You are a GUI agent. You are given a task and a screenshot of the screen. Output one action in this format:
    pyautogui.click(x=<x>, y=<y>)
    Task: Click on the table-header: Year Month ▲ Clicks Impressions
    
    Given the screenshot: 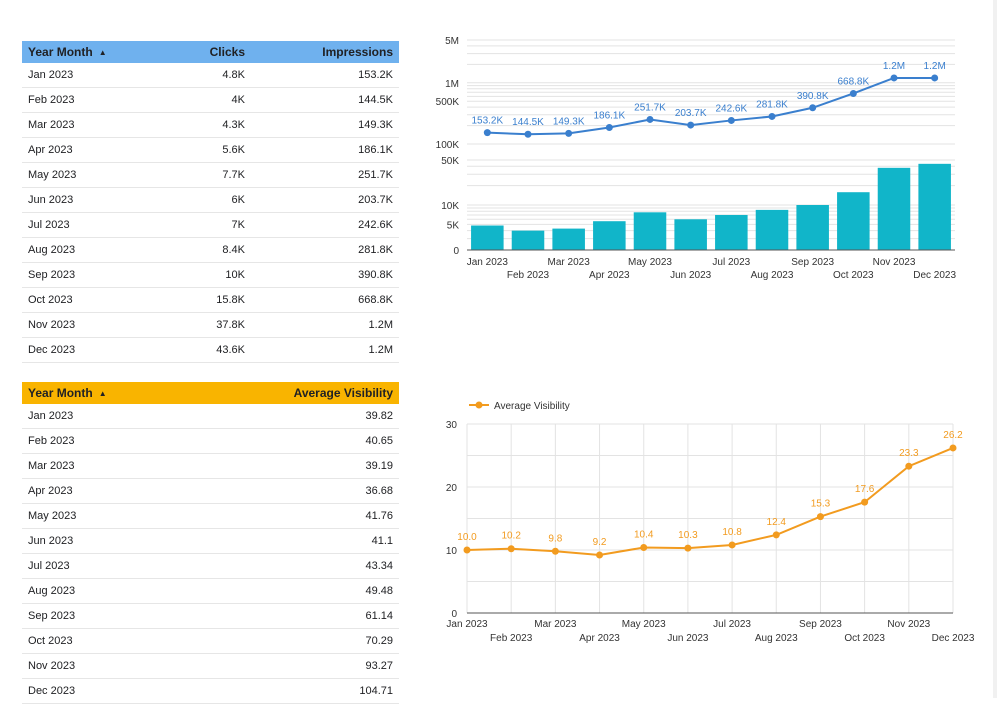 What is the action you would take?
    pyautogui.click(x=210, y=52)
    